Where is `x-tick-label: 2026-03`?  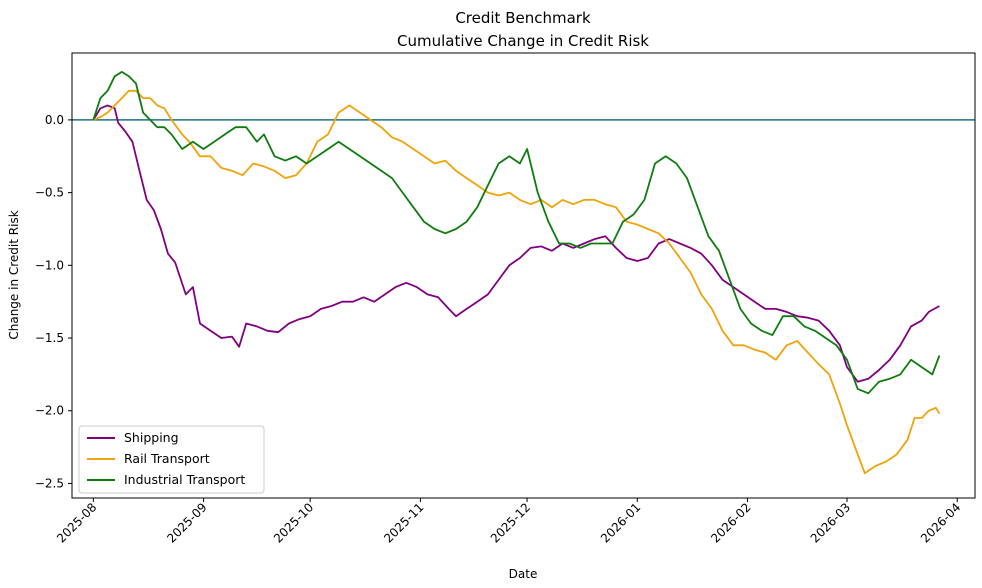 x-tick-label: 2026-03 is located at coordinates (830, 522).